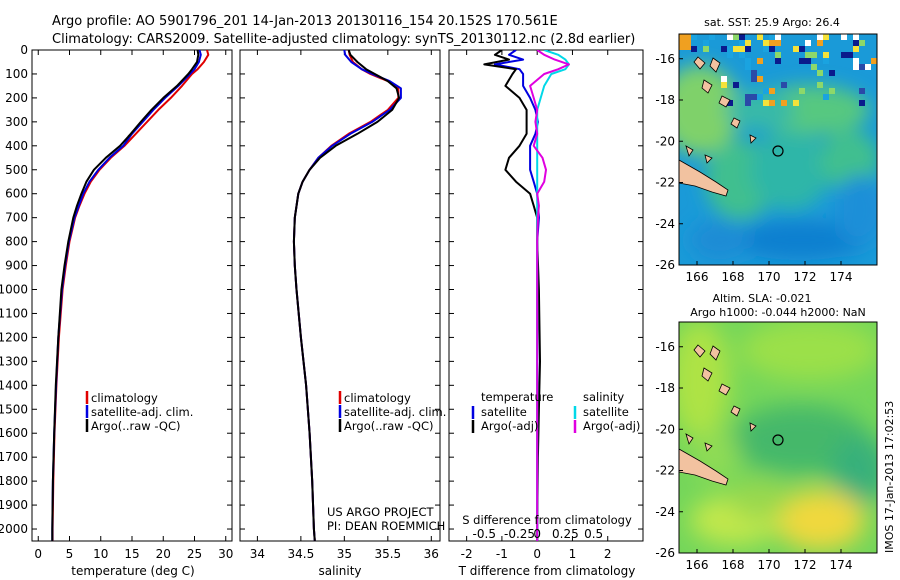 This screenshot has width=900, height=580. What do you see at coordinates (665, 59) in the screenshot?
I see `map-y-tick-label: -16` at bounding box center [665, 59].